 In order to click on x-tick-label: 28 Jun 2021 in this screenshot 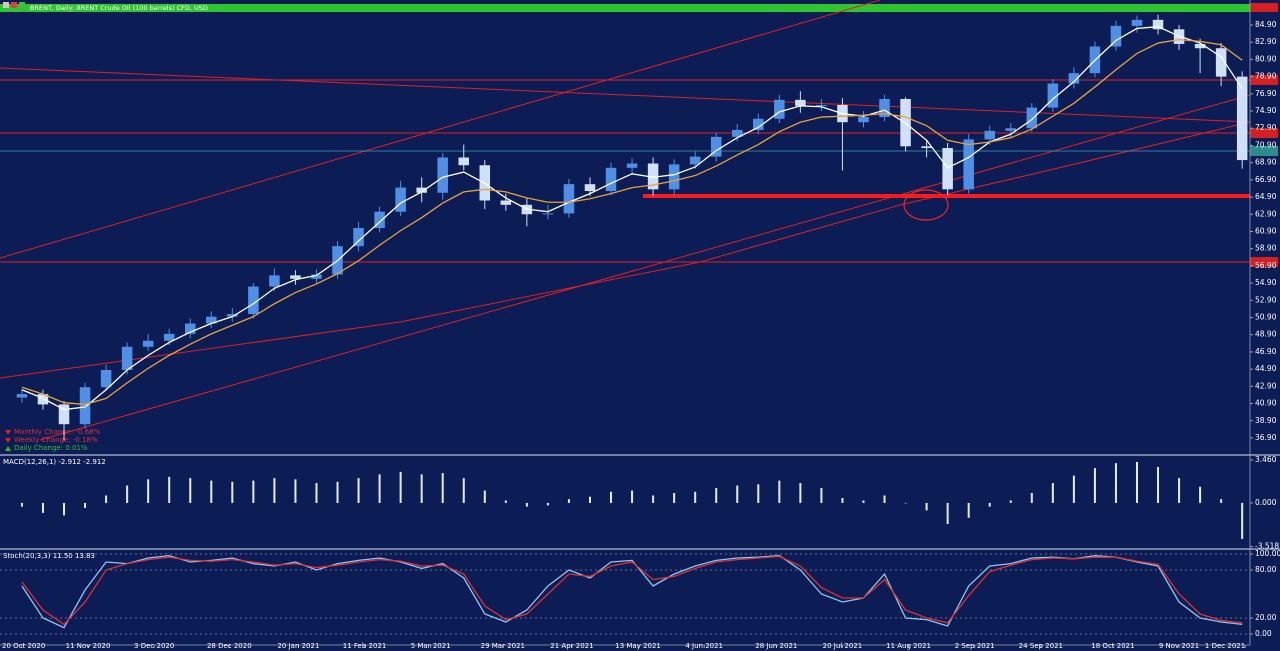, I will do `click(776, 646)`.